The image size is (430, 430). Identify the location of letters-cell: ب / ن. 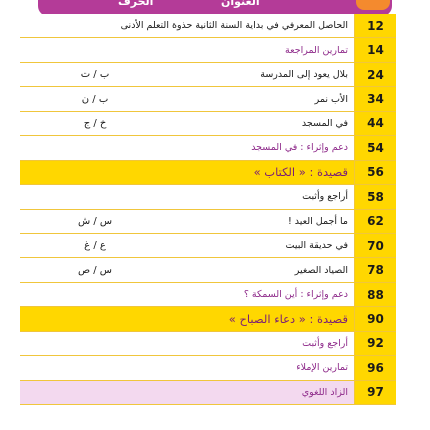
(95, 99).